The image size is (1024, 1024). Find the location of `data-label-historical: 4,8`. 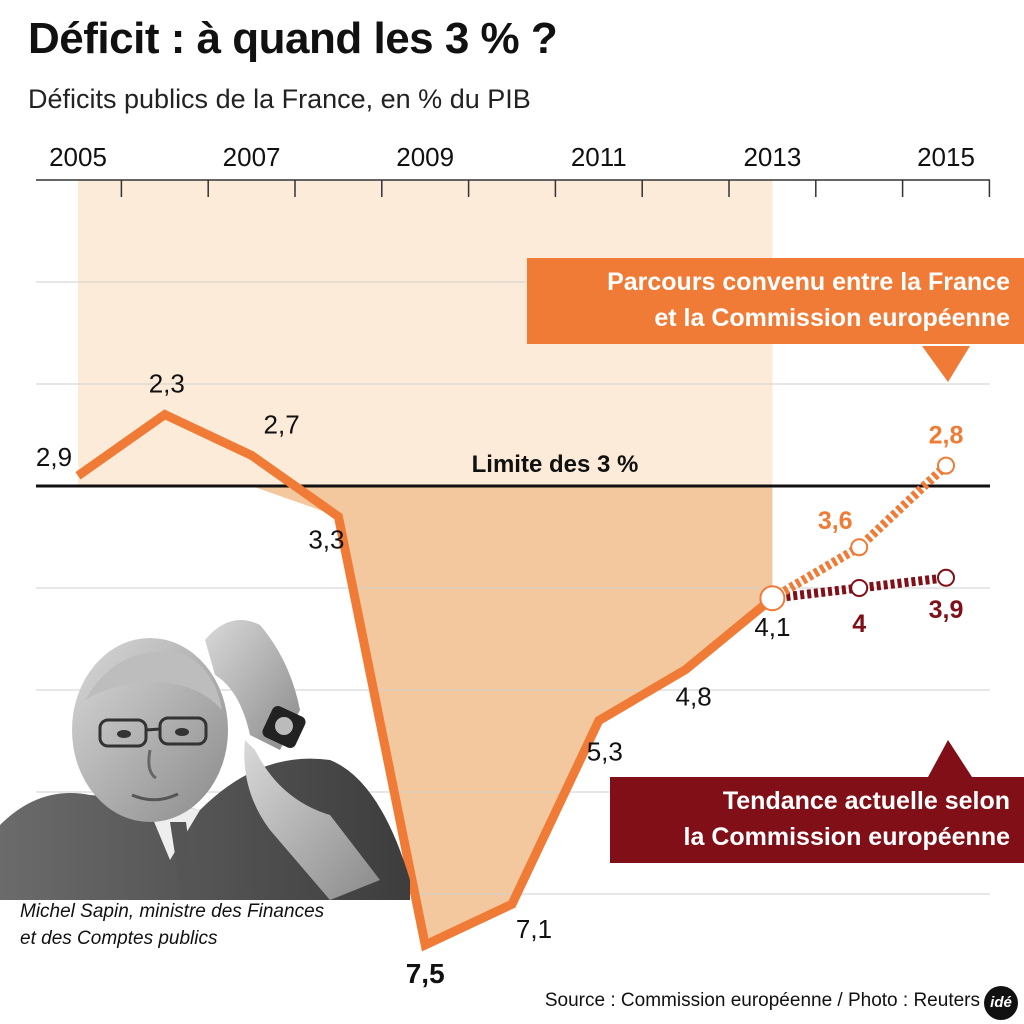

data-label-historical: 4,8 is located at coordinates (694, 697).